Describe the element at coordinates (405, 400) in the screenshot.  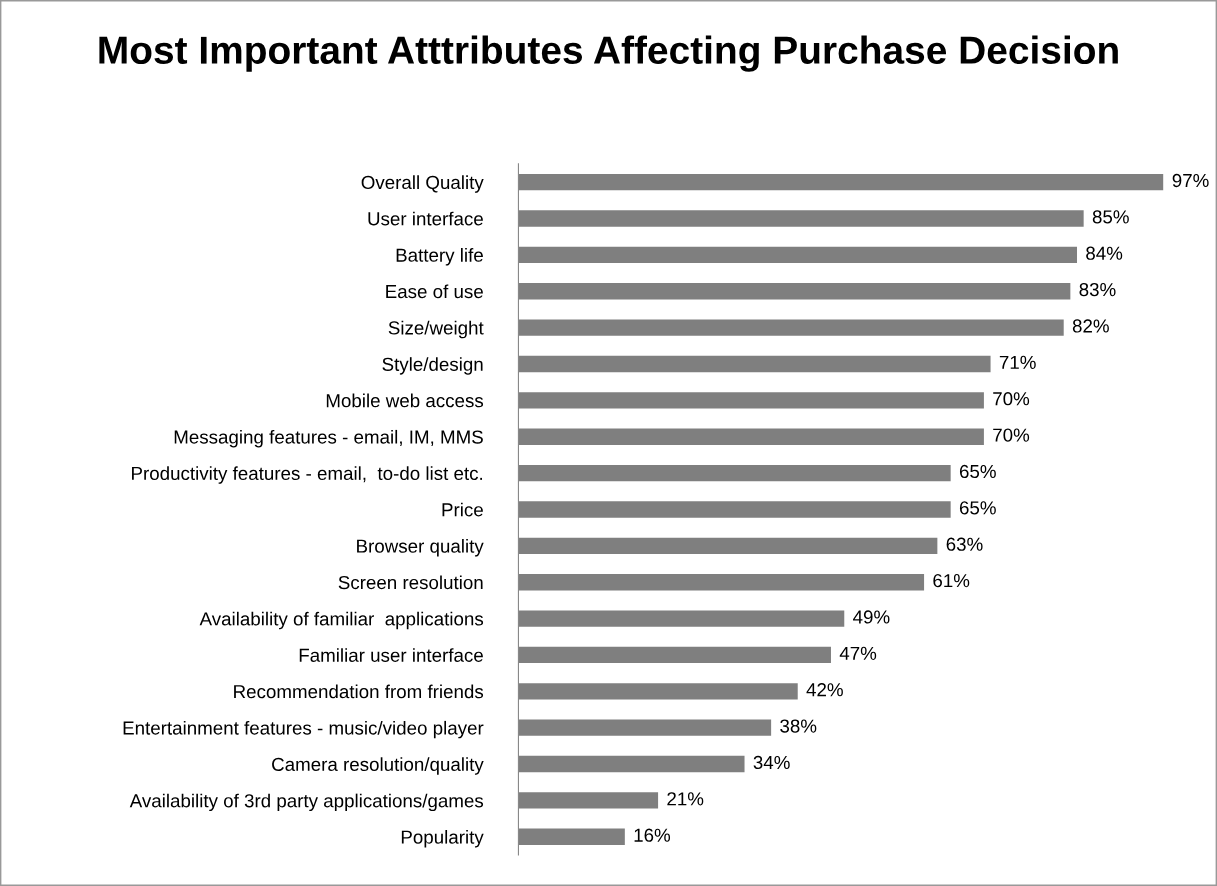
I see `y-tick-label: Mobile web access` at that location.